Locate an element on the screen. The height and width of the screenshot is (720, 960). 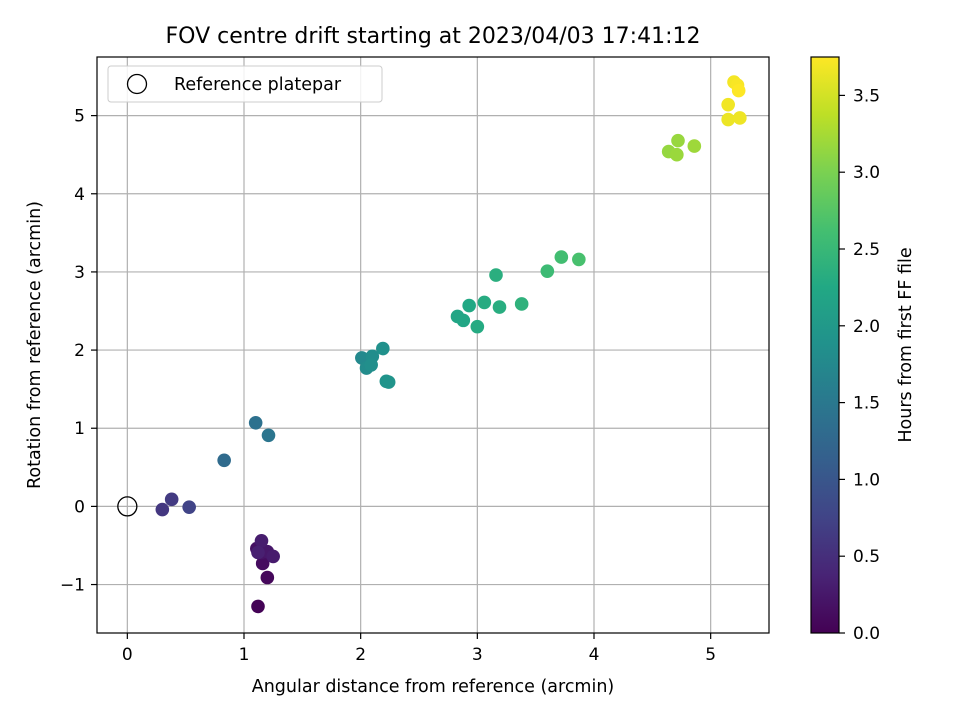
legend: Reference platepar is located at coordinates (245, 84).